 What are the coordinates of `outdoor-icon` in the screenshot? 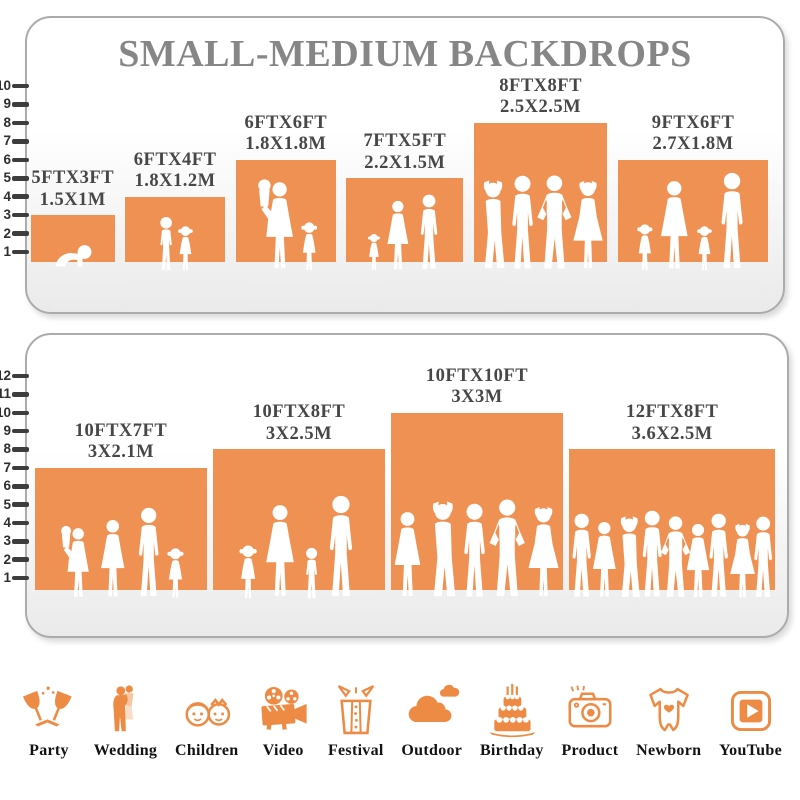 It's located at (434, 703).